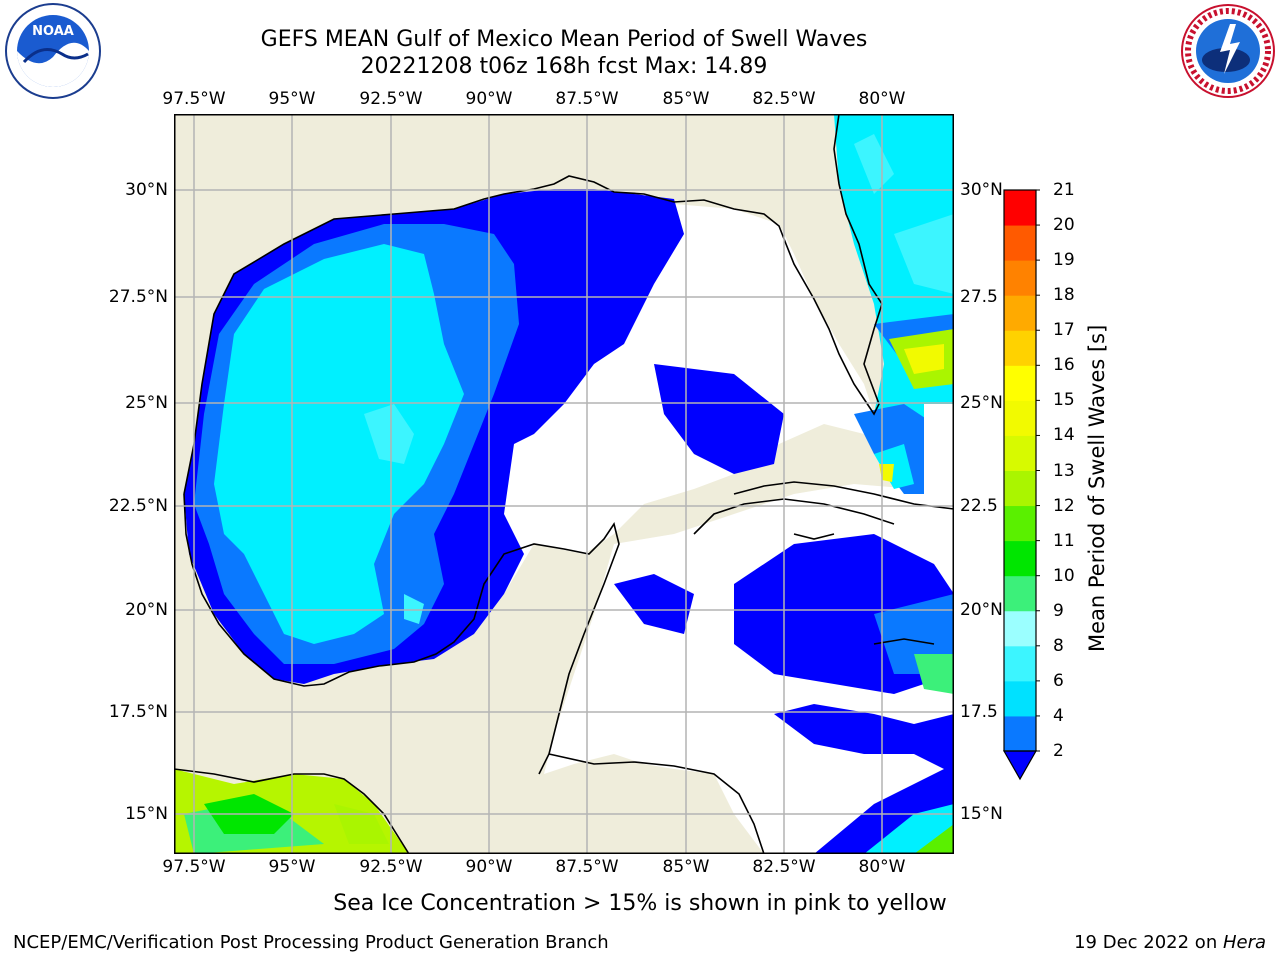  I want to click on lon-tick-bottom: 92.5°W, so click(391, 867).